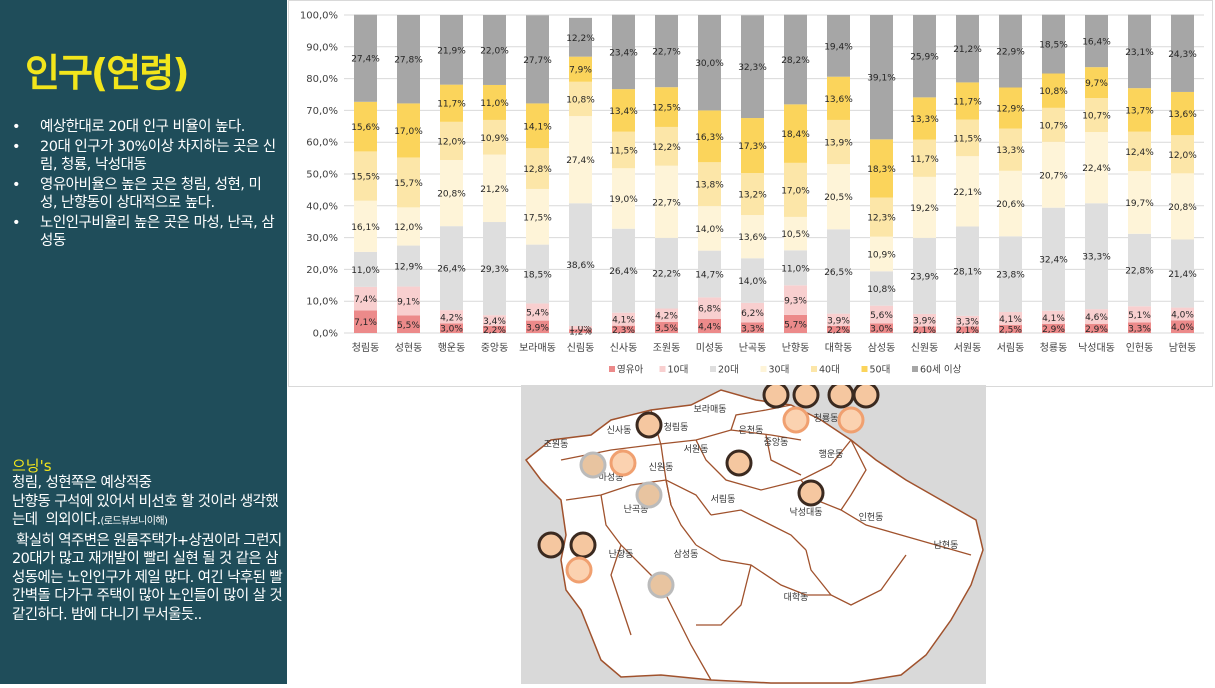 The height and width of the screenshot is (688, 1215). I want to click on data-label: 19,7%, so click(1139, 204).